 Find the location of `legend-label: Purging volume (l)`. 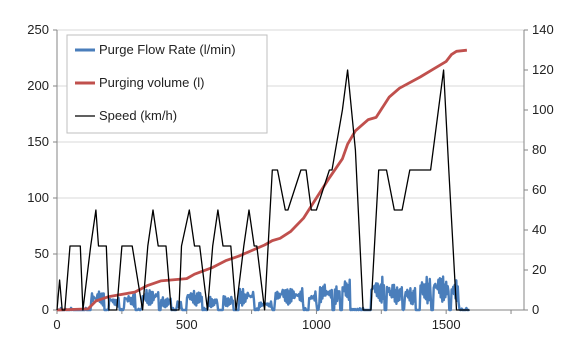

legend-label: Purging volume (l) is located at coordinates (152, 82).